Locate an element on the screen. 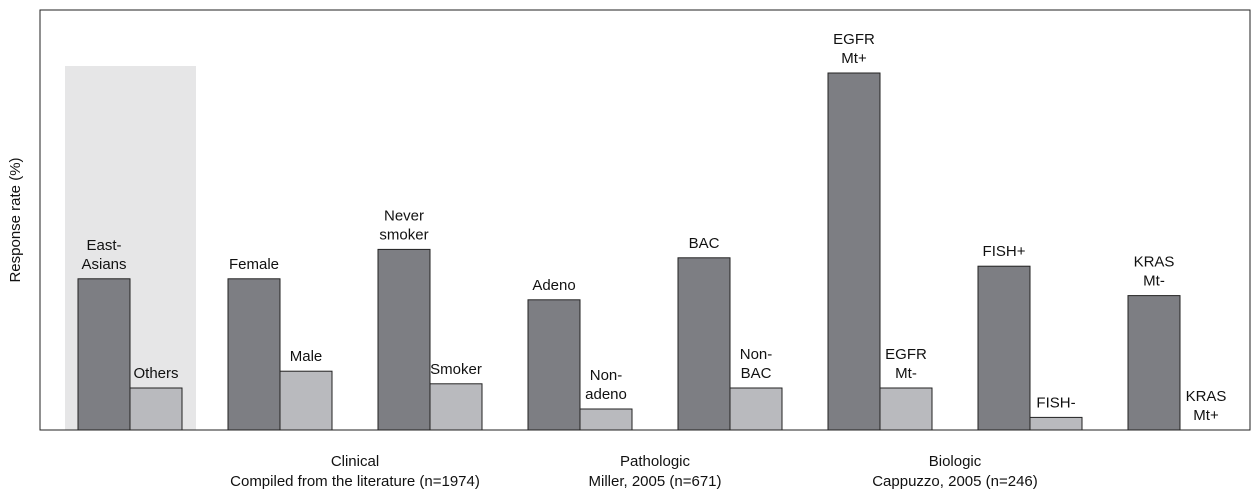 The width and height of the screenshot is (1252, 495). bar-label: Others is located at coordinates (155, 373).